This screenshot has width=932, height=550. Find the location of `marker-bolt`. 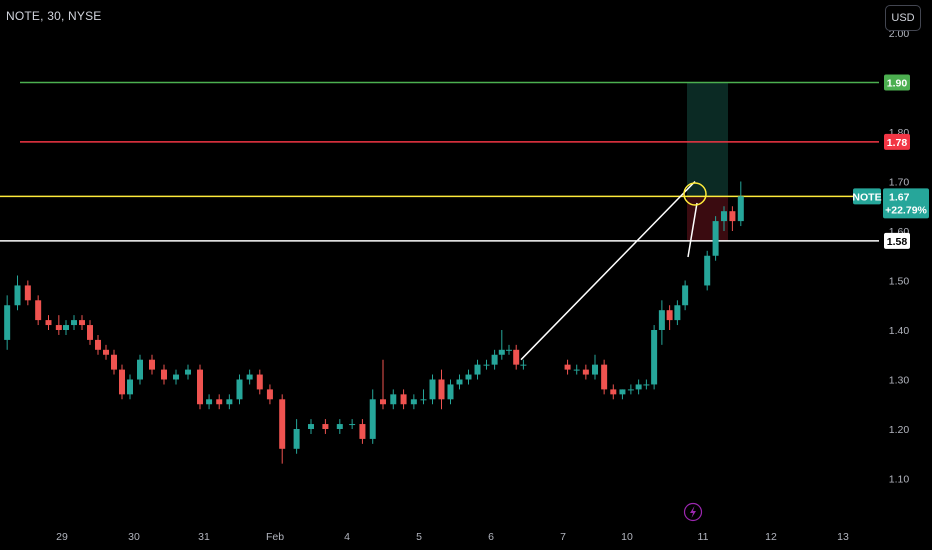

marker-bolt is located at coordinates (693, 512).